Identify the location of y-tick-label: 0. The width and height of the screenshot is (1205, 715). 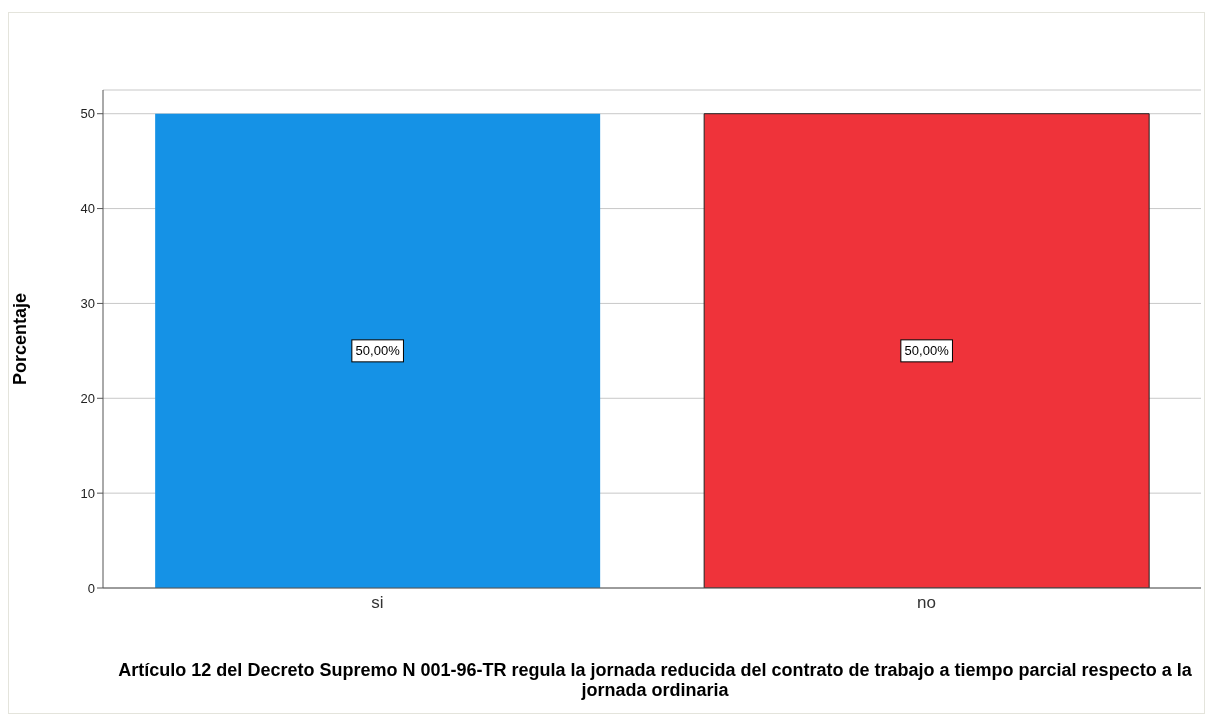
(91, 588).